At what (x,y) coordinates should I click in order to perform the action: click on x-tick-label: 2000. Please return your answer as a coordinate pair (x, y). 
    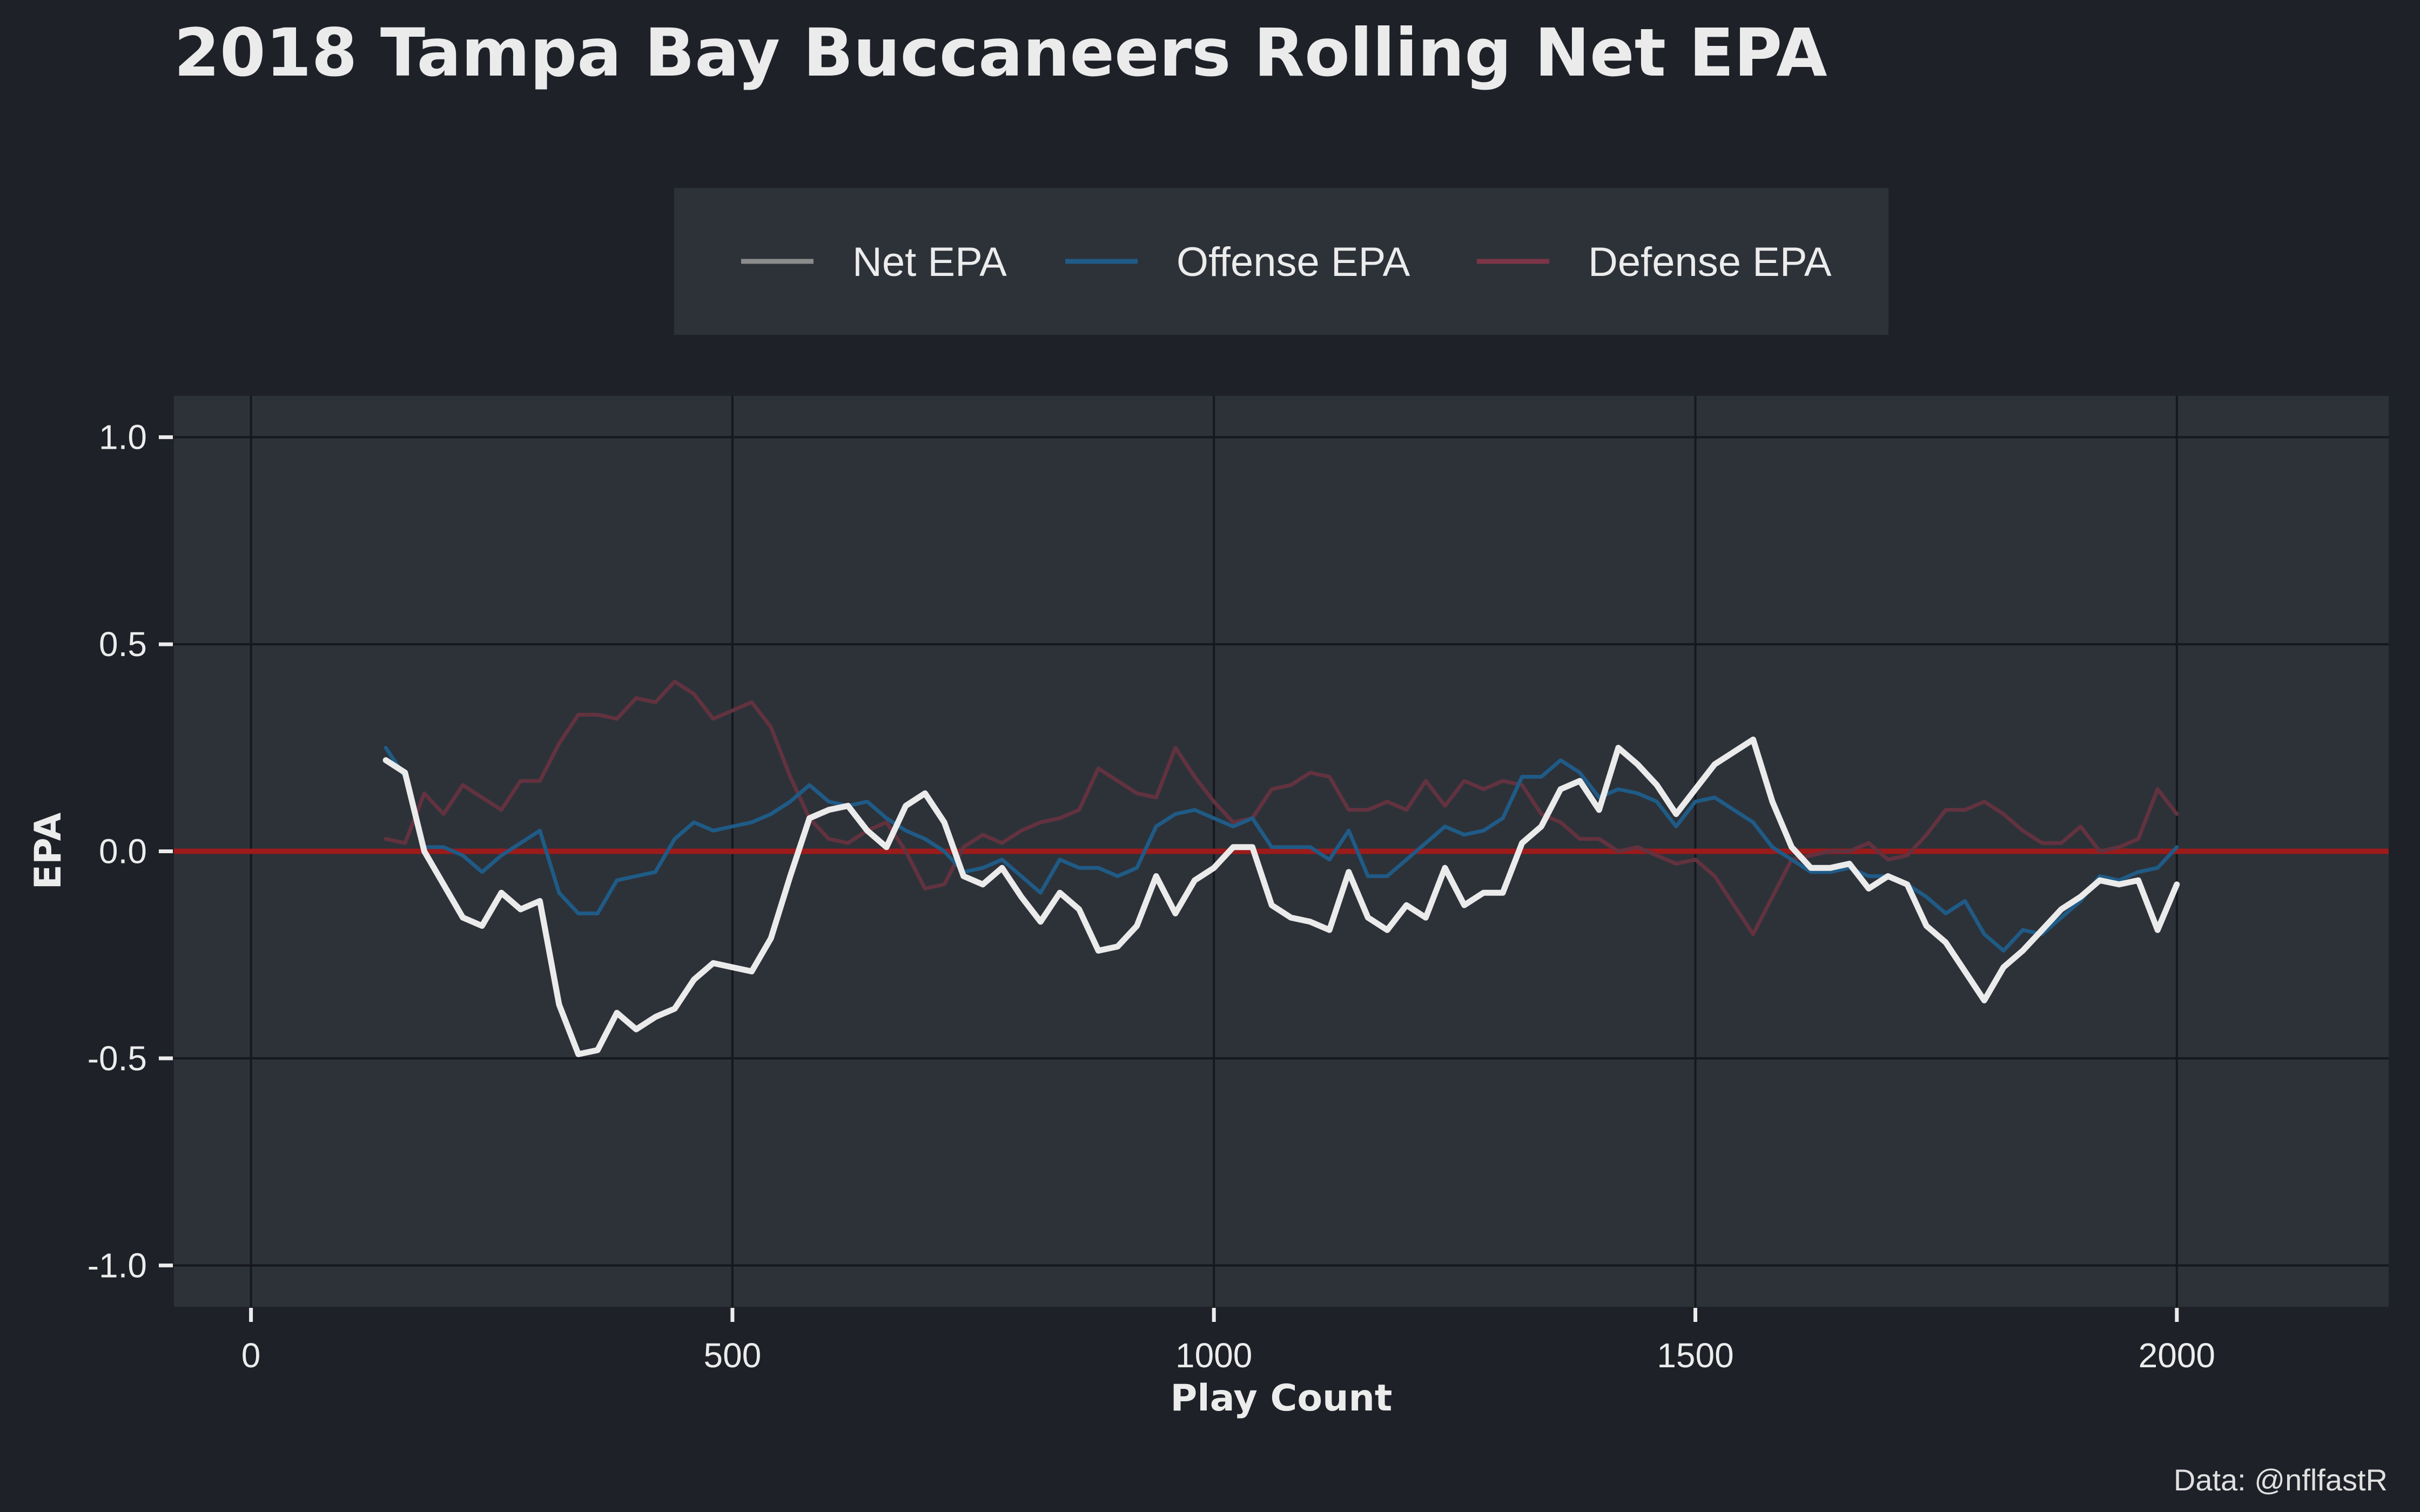
    Looking at the image, I should click on (2177, 1355).